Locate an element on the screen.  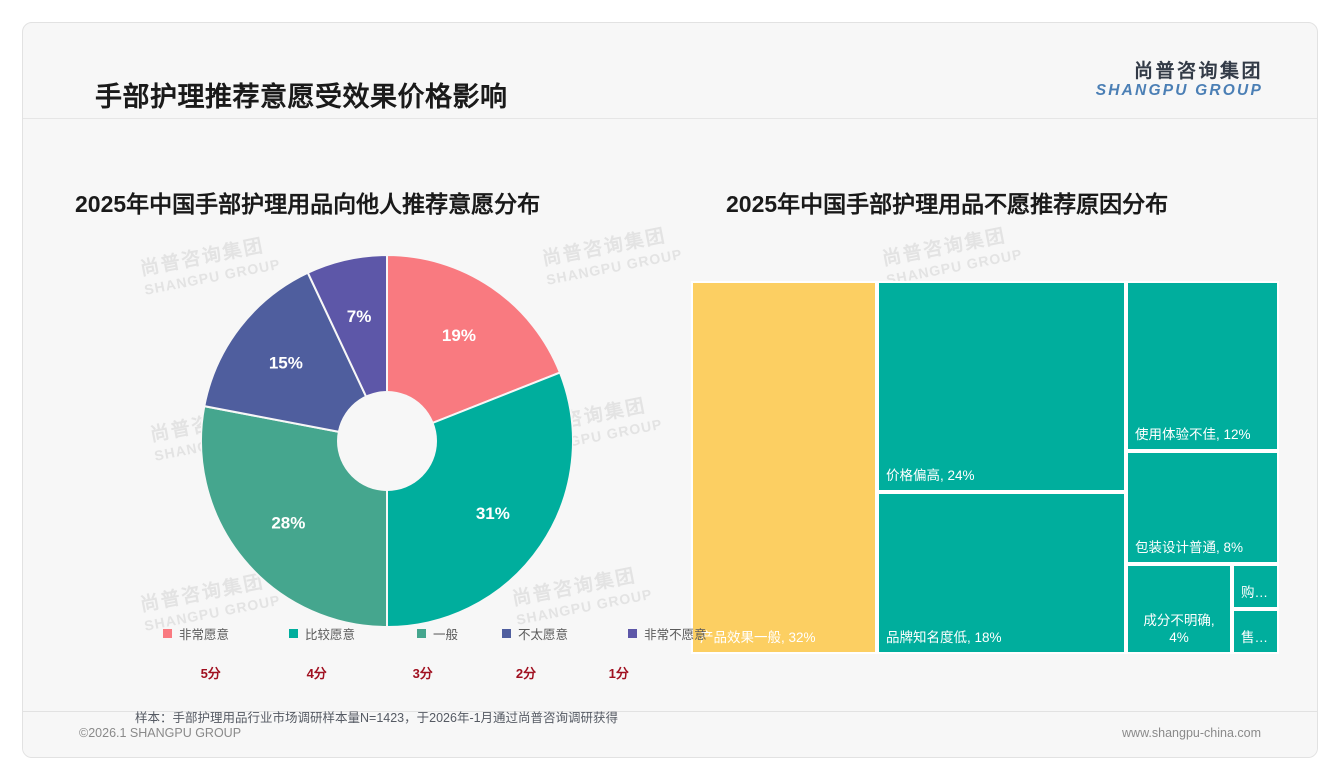
donut-hole is located at coordinates (387, 441).